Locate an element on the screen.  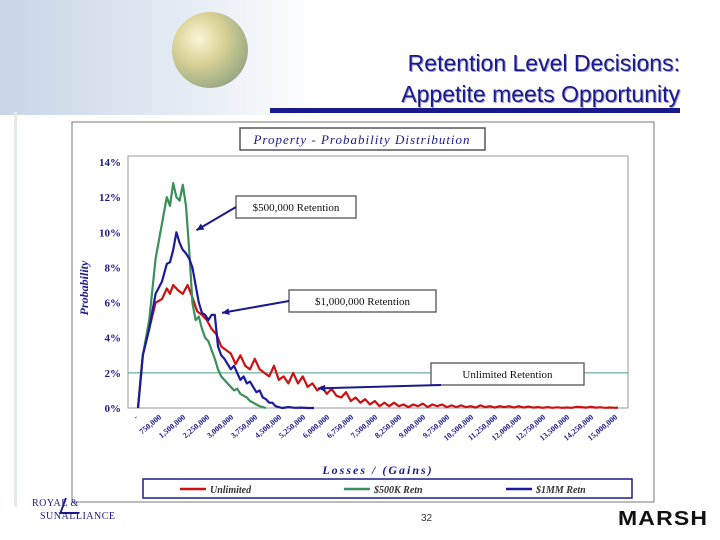
annotation-label: $500,000 Retention is located at coordinates (296, 208).